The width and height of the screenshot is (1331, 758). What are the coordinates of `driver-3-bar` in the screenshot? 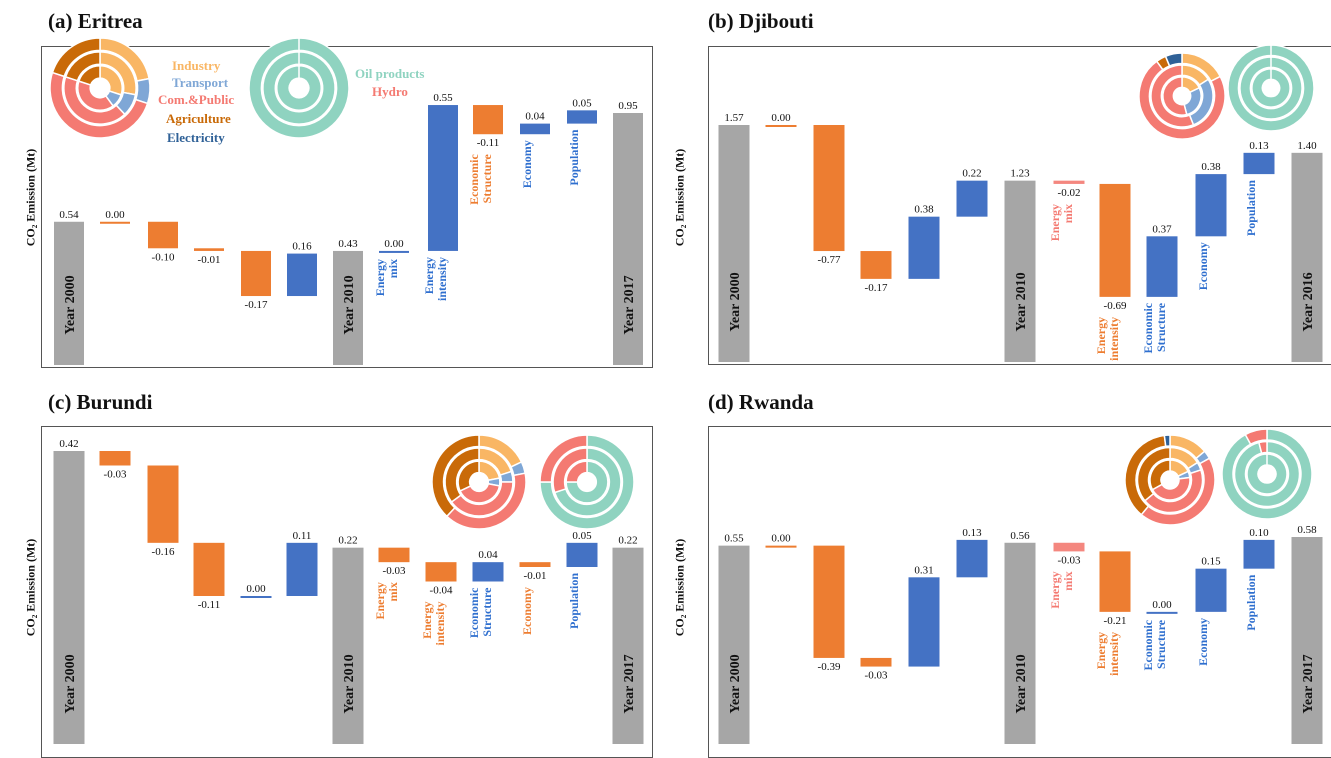 It's located at (209, 249).